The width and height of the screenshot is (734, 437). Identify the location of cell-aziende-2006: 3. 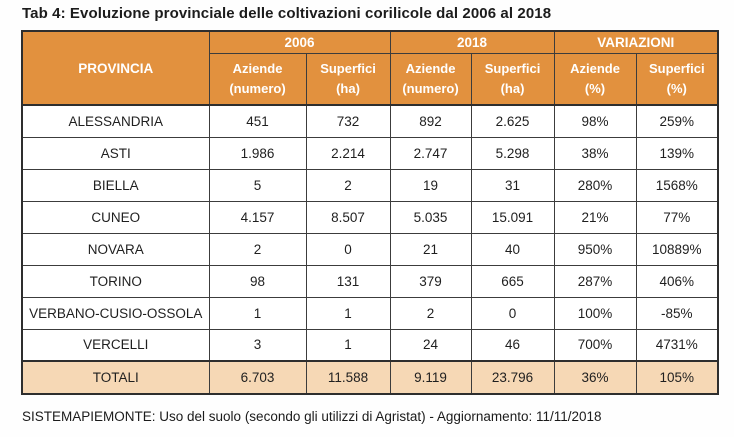
(257, 345).